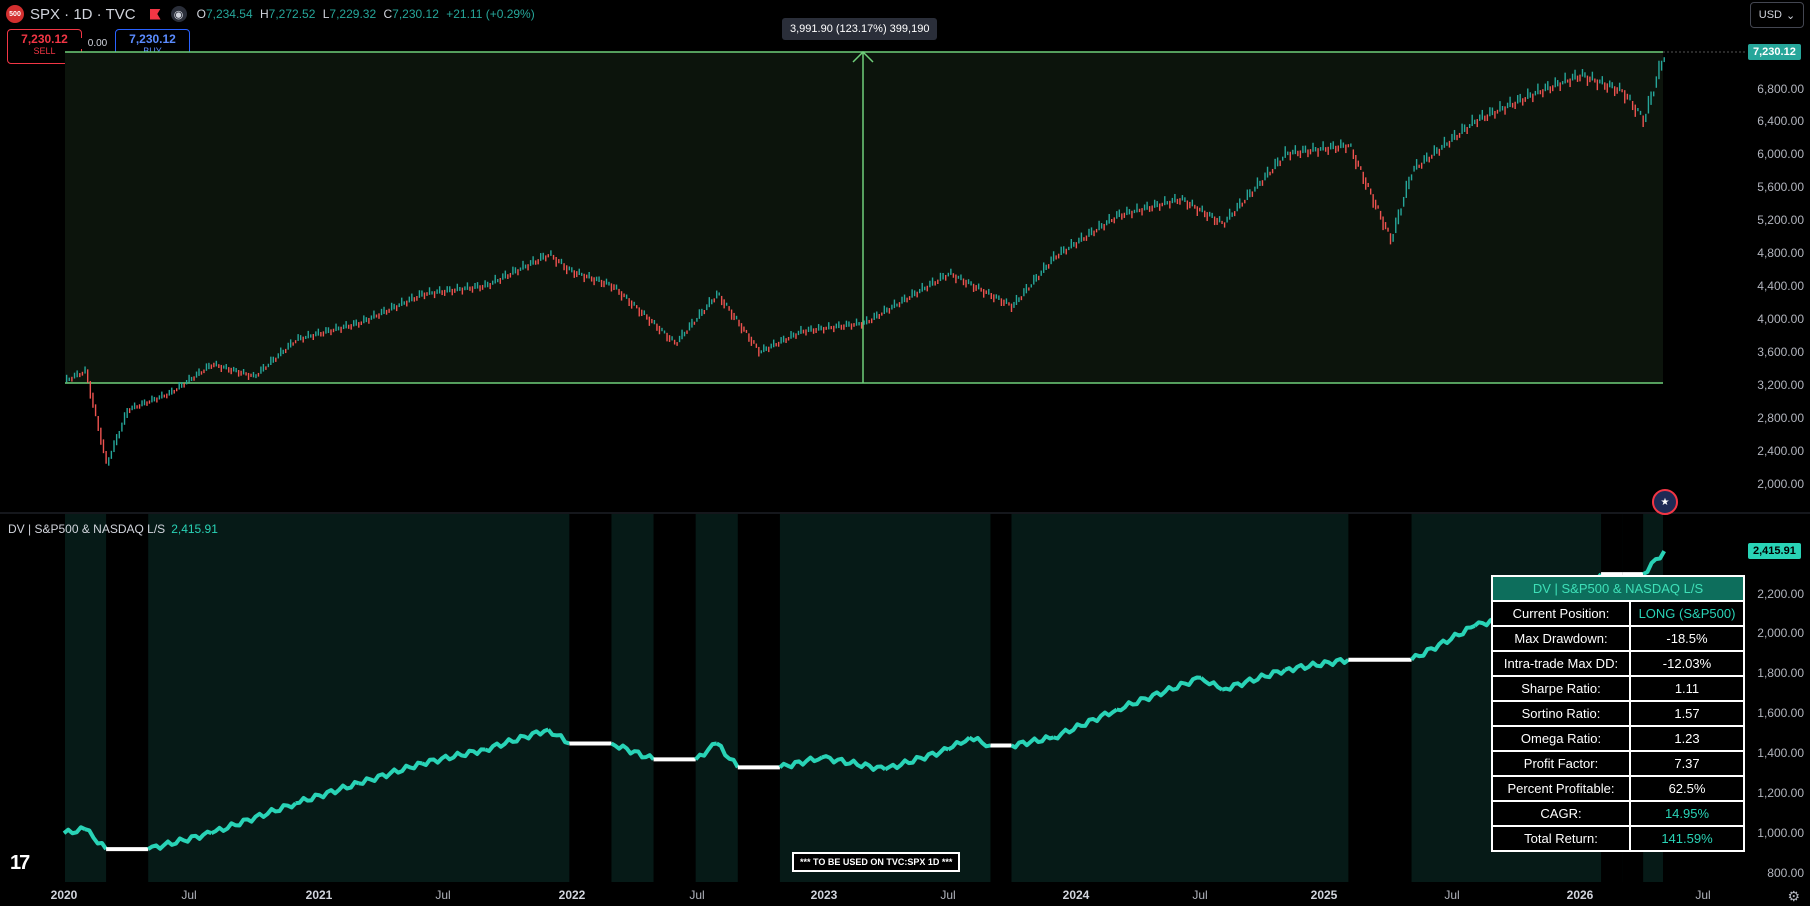 The image size is (1810, 906). I want to click on indicator-tick: 800.00, so click(1785, 873).